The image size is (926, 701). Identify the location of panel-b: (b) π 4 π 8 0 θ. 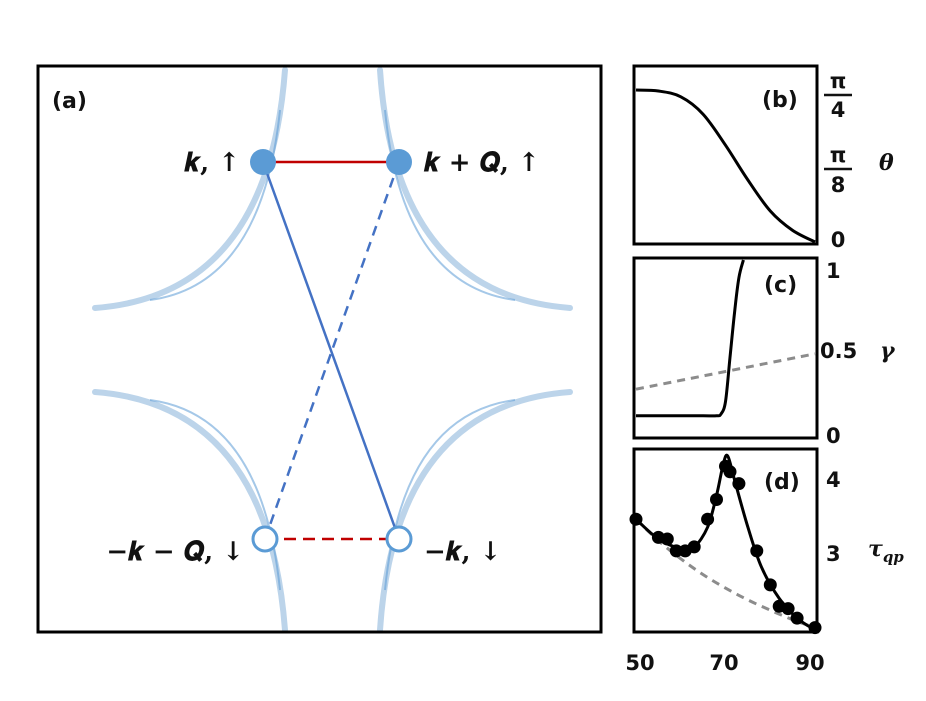
(763, 158).